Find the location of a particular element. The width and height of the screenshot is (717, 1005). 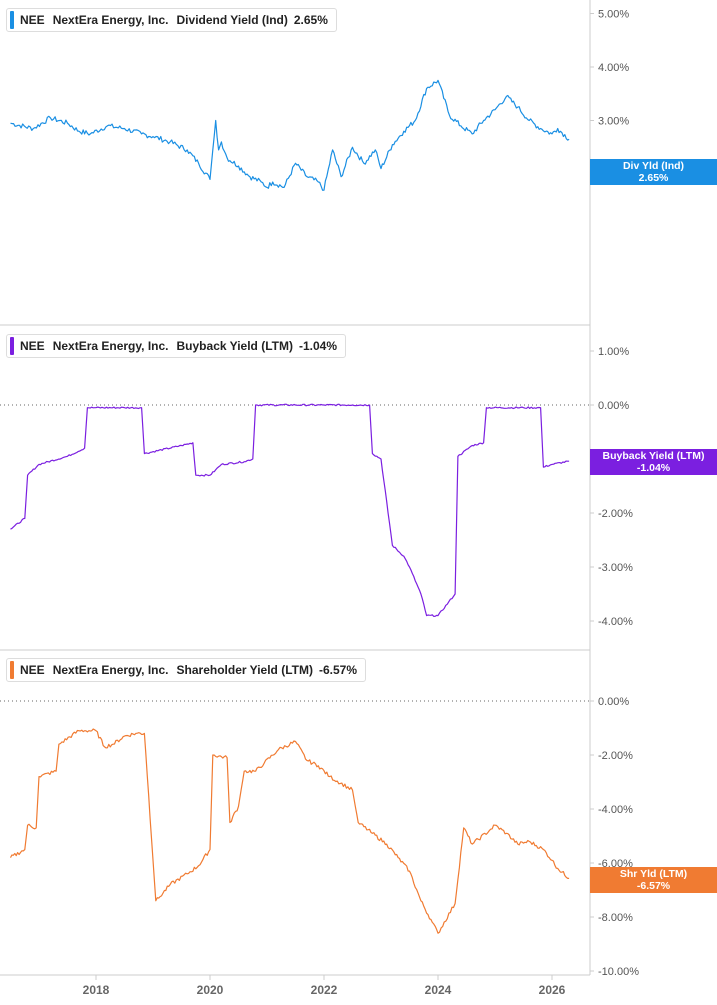

x-tick-label: 2024 is located at coordinates (438, 990).